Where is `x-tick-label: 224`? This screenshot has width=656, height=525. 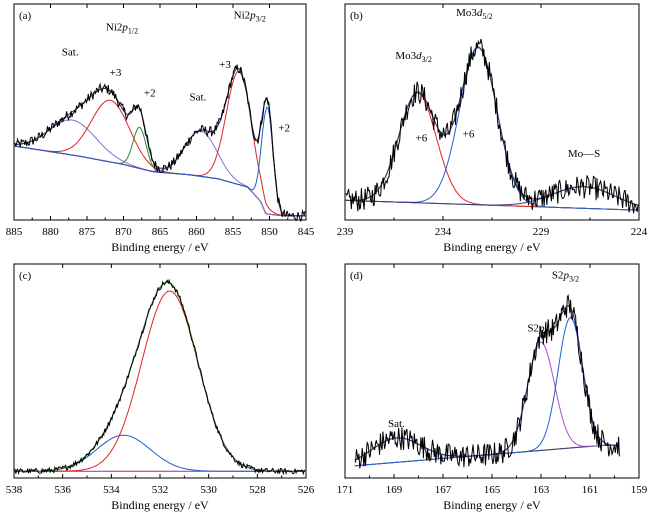 x-tick-label: 224 is located at coordinates (639, 232).